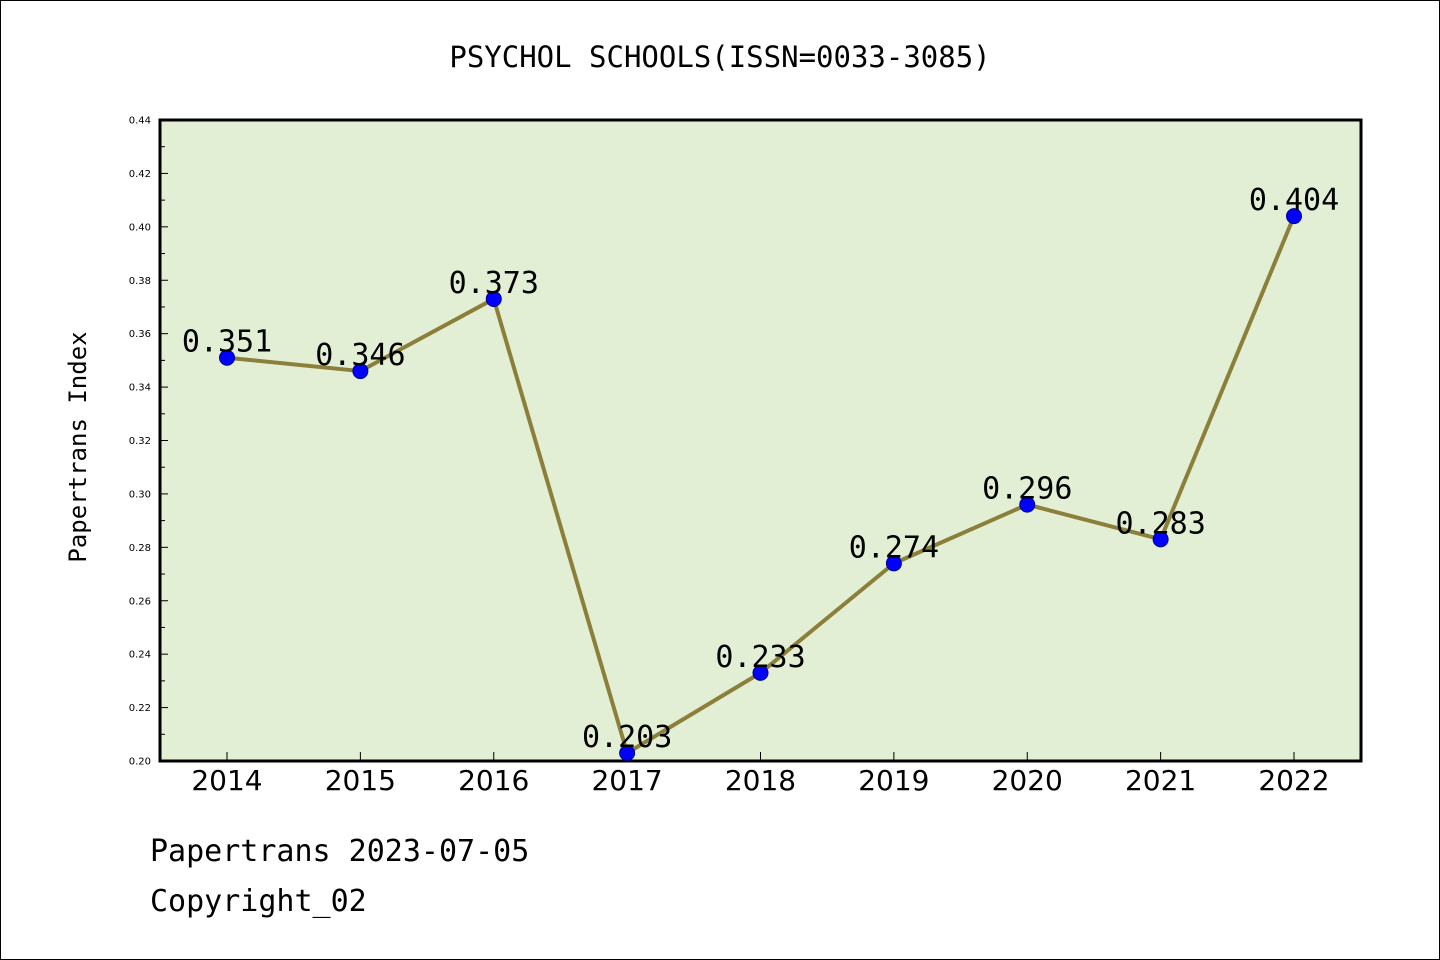 The height and width of the screenshot is (960, 1440). I want to click on data-label: 0.346, so click(360, 355).